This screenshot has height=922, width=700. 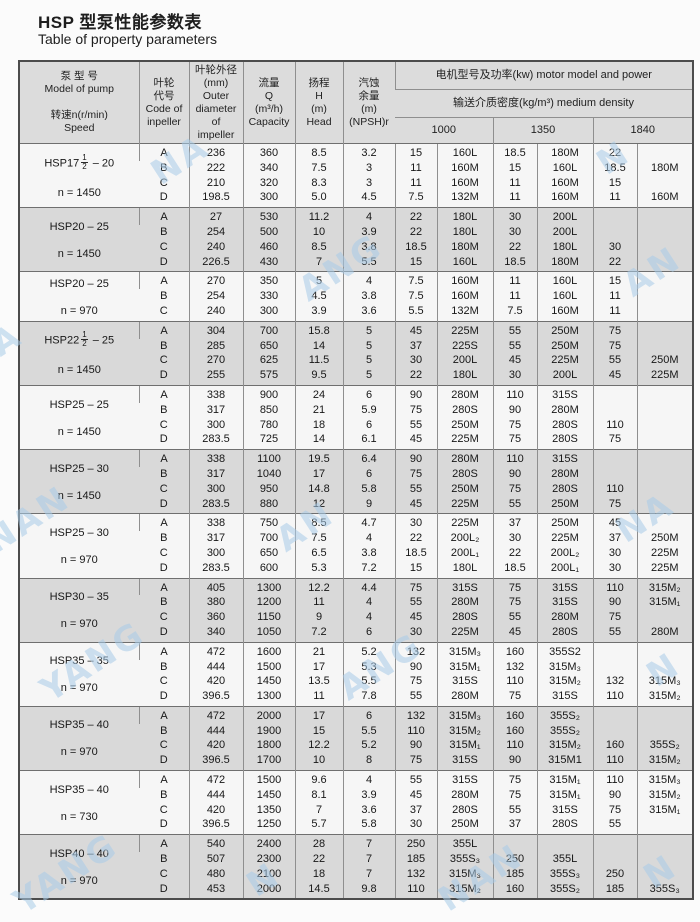 I want to click on value-cell: 7, so click(x=368, y=843).